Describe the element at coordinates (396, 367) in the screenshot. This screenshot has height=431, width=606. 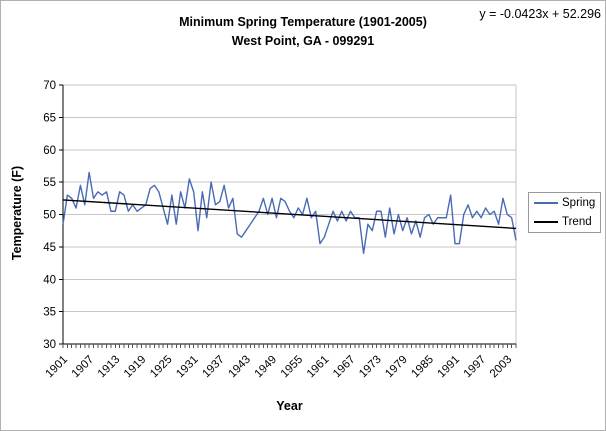
I see `x-tick-label: 1979` at that location.